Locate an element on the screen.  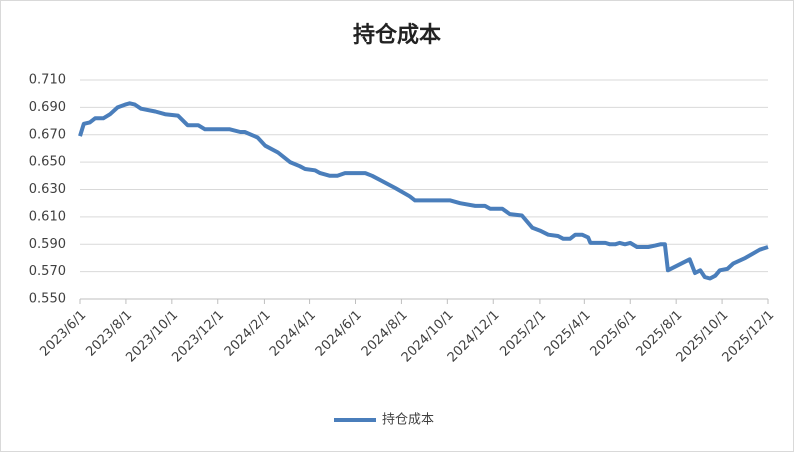
y-tick-label: 0.650 is located at coordinates (47, 162).